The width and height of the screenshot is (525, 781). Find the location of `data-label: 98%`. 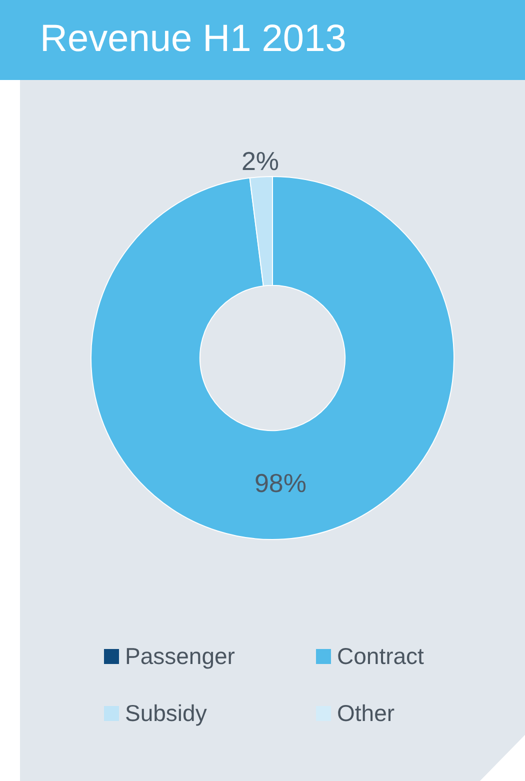

data-label: 98% is located at coordinates (280, 483).